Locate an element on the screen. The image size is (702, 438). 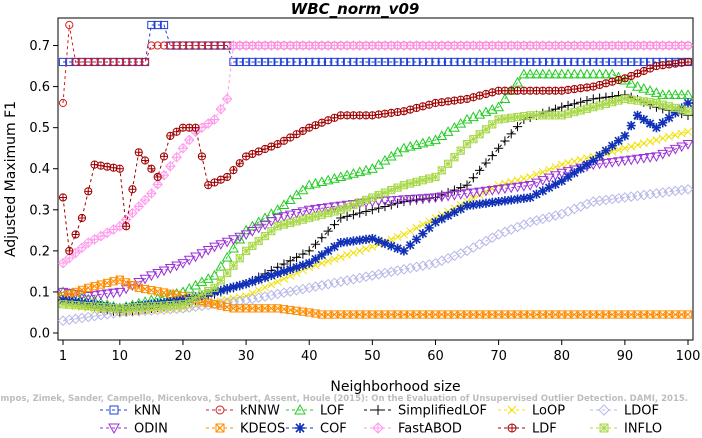
x-tick-label: 40 is located at coordinates (309, 356).